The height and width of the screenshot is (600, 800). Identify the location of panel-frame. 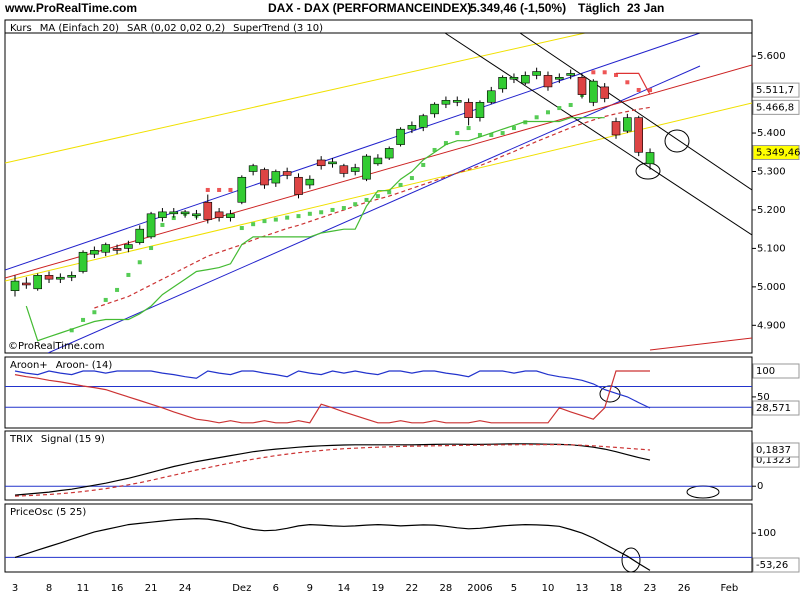
(378, 465).